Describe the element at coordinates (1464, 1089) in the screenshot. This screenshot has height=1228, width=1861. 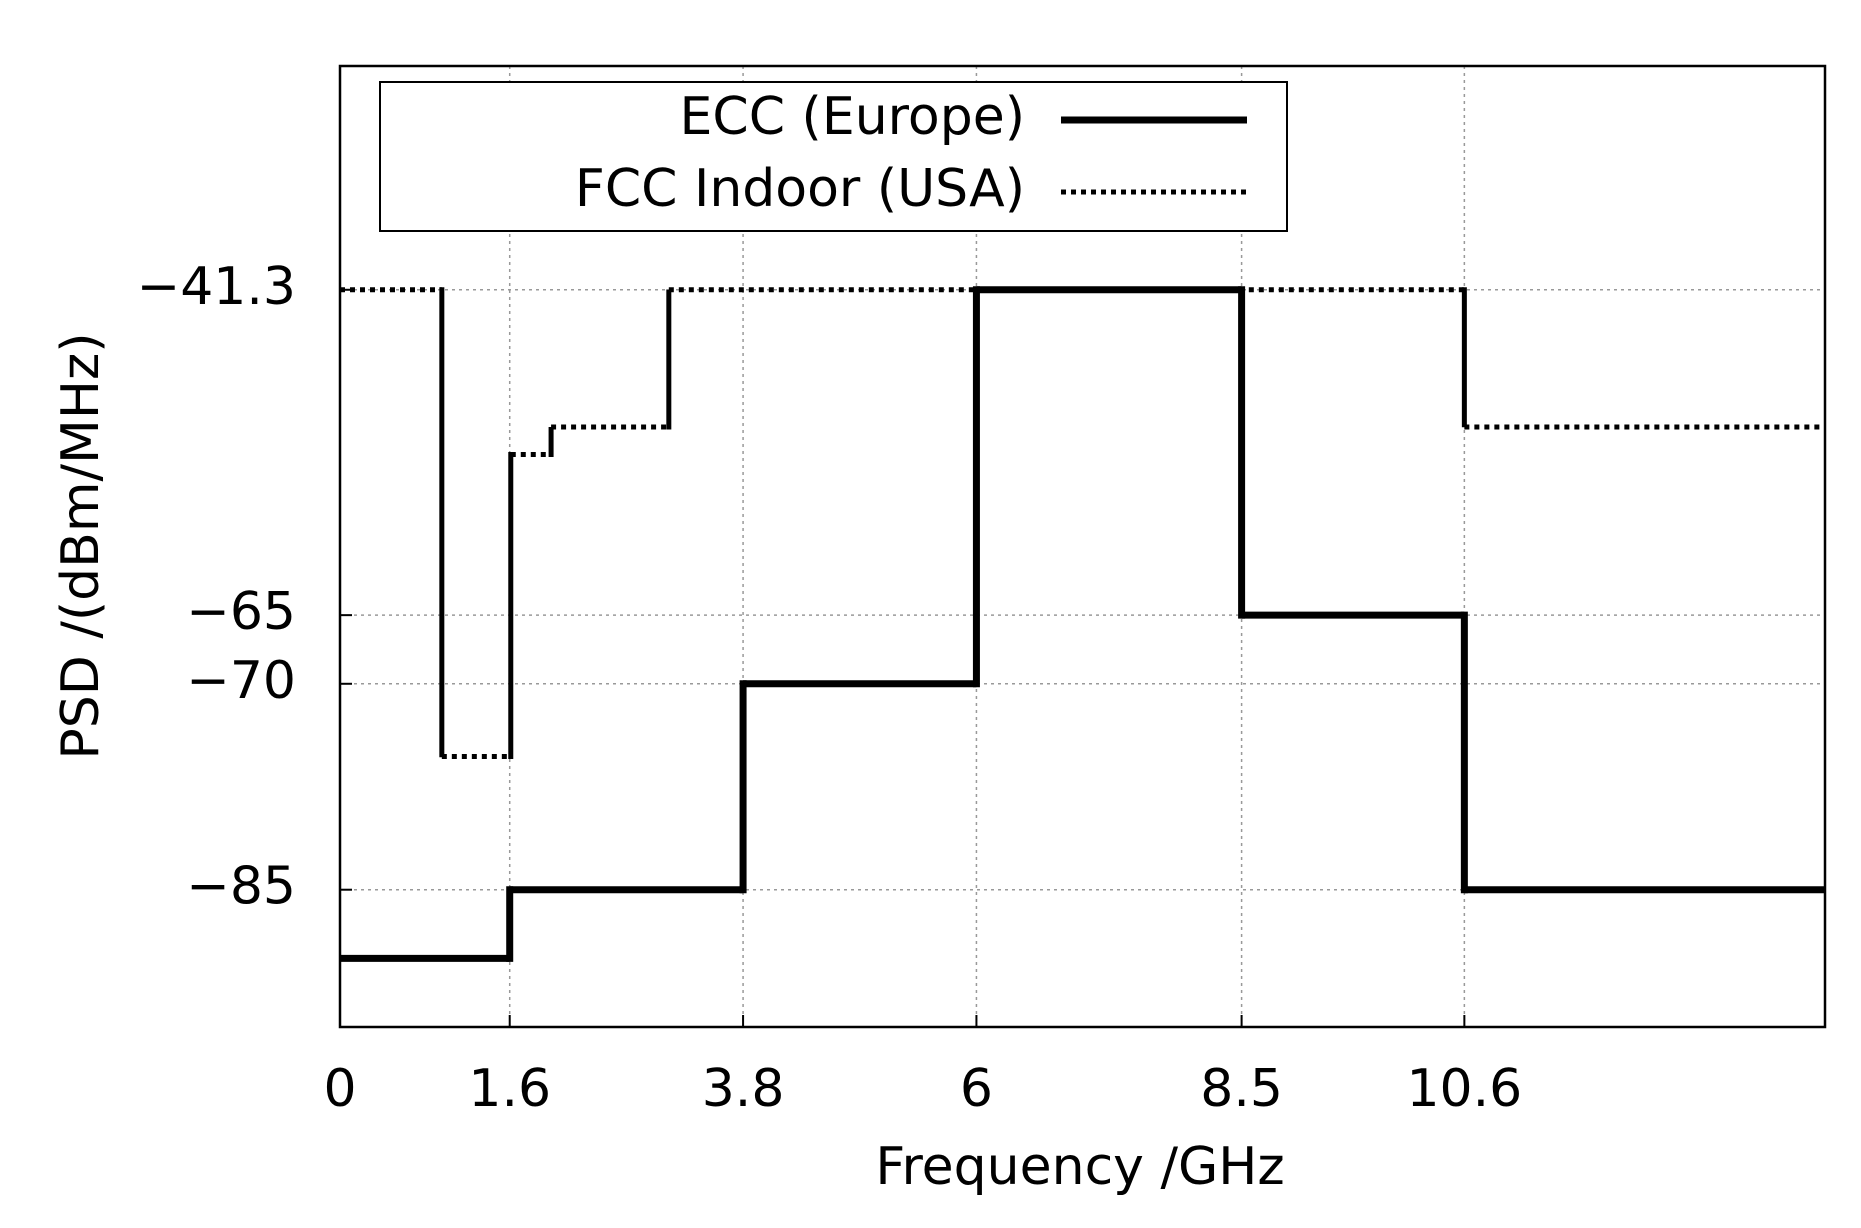
I see `x-tick-label: 10.6` at that location.